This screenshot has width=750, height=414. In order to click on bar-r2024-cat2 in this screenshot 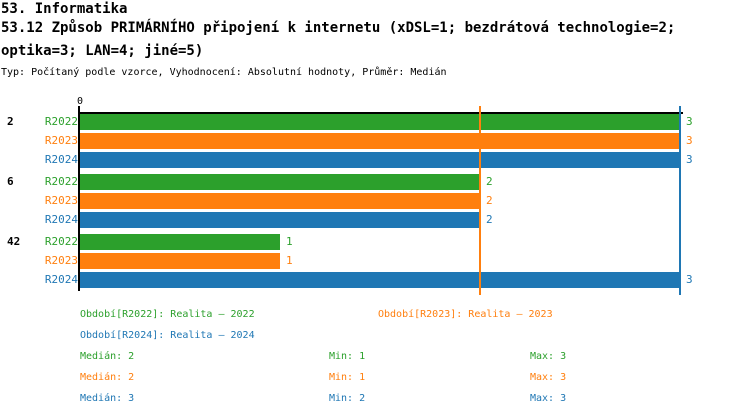, I will do `click(380, 160)`.